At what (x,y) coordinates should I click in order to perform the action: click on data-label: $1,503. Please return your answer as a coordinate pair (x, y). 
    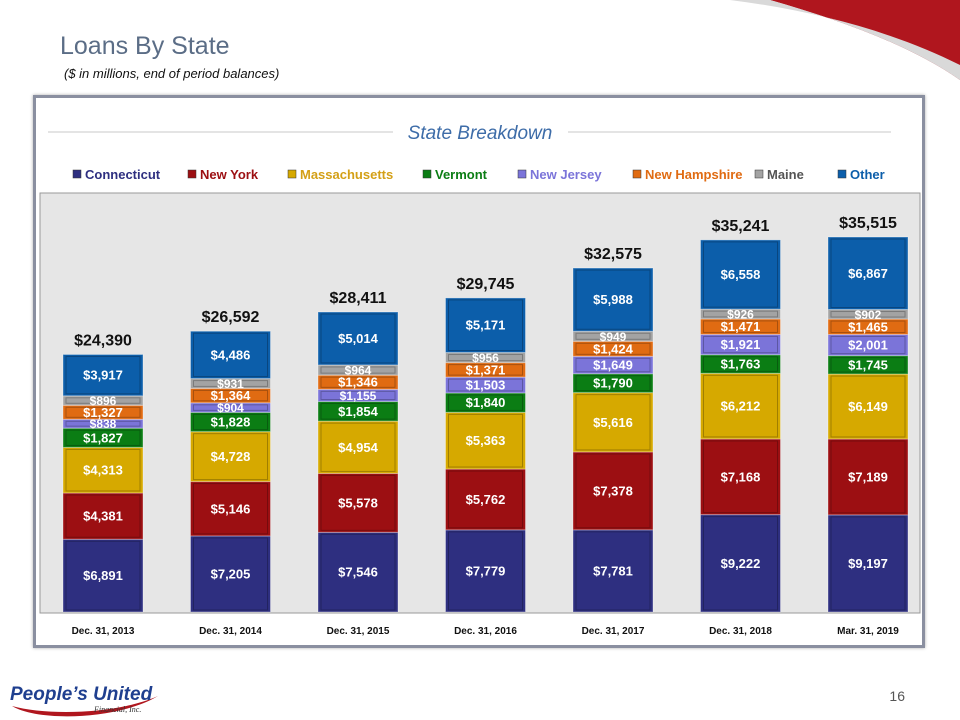
    Looking at the image, I should click on (486, 385).